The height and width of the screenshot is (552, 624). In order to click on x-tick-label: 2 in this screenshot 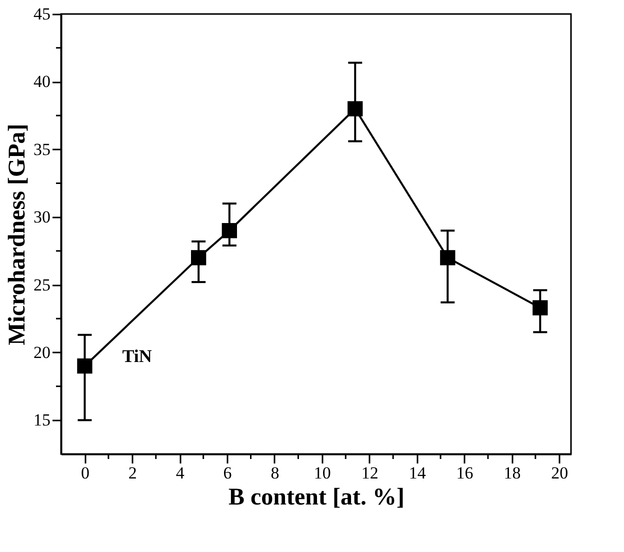, I will do `click(132, 473)`.